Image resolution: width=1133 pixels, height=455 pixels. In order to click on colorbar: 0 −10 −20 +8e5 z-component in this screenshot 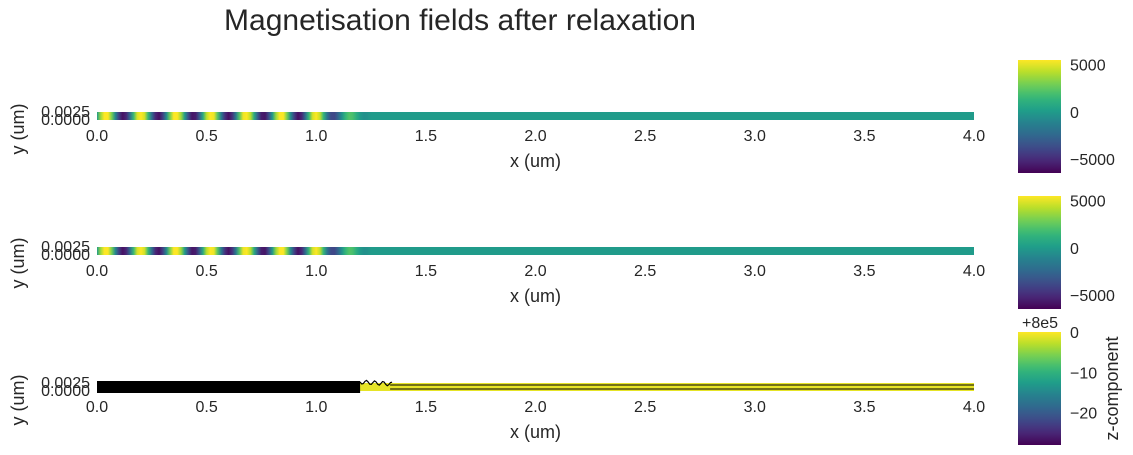, I will do `click(1070, 380)`.